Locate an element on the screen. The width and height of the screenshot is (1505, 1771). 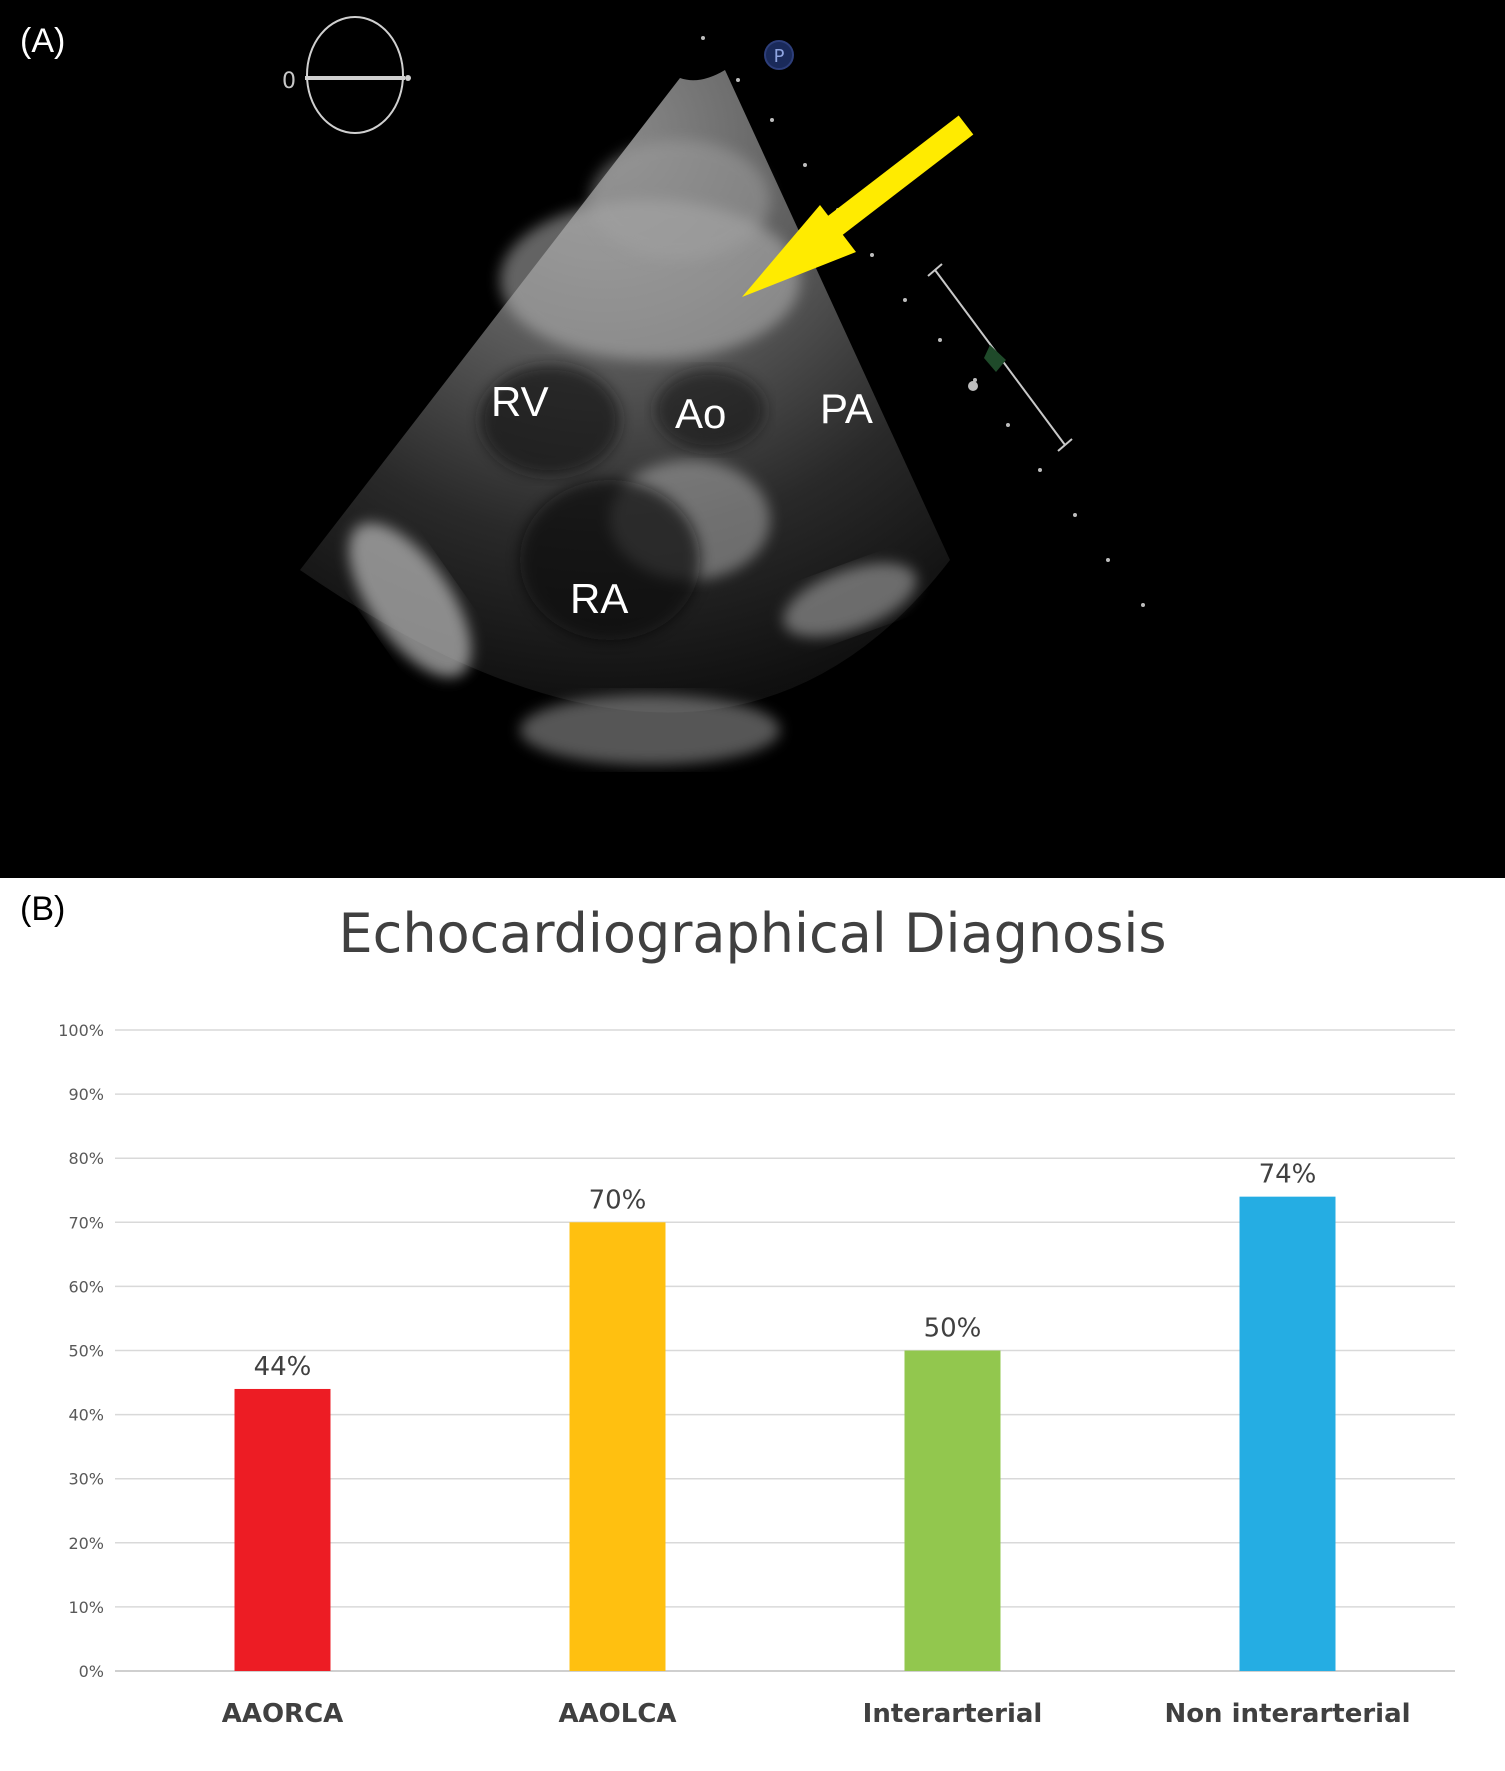
y-tick-label: 100% is located at coordinates (81, 1030).